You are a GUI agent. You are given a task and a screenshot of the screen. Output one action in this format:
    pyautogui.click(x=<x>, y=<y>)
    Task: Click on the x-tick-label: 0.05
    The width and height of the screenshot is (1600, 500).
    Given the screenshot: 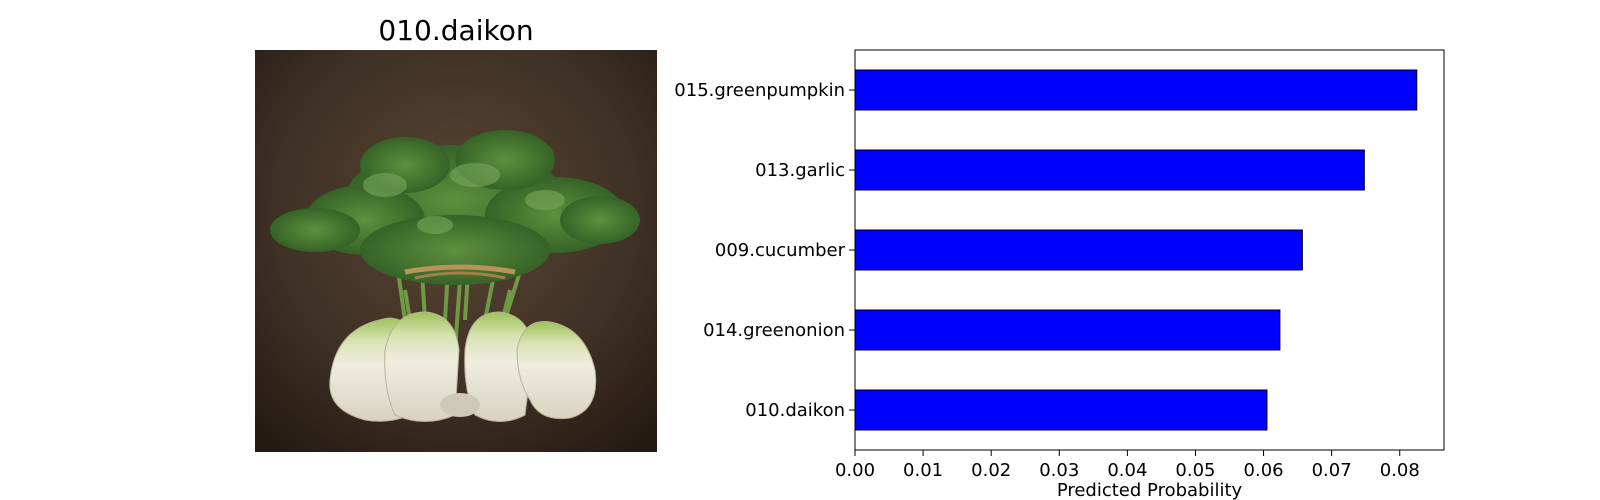 What is the action you would take?
    pyautogui.click(x=1195, y=470)
    